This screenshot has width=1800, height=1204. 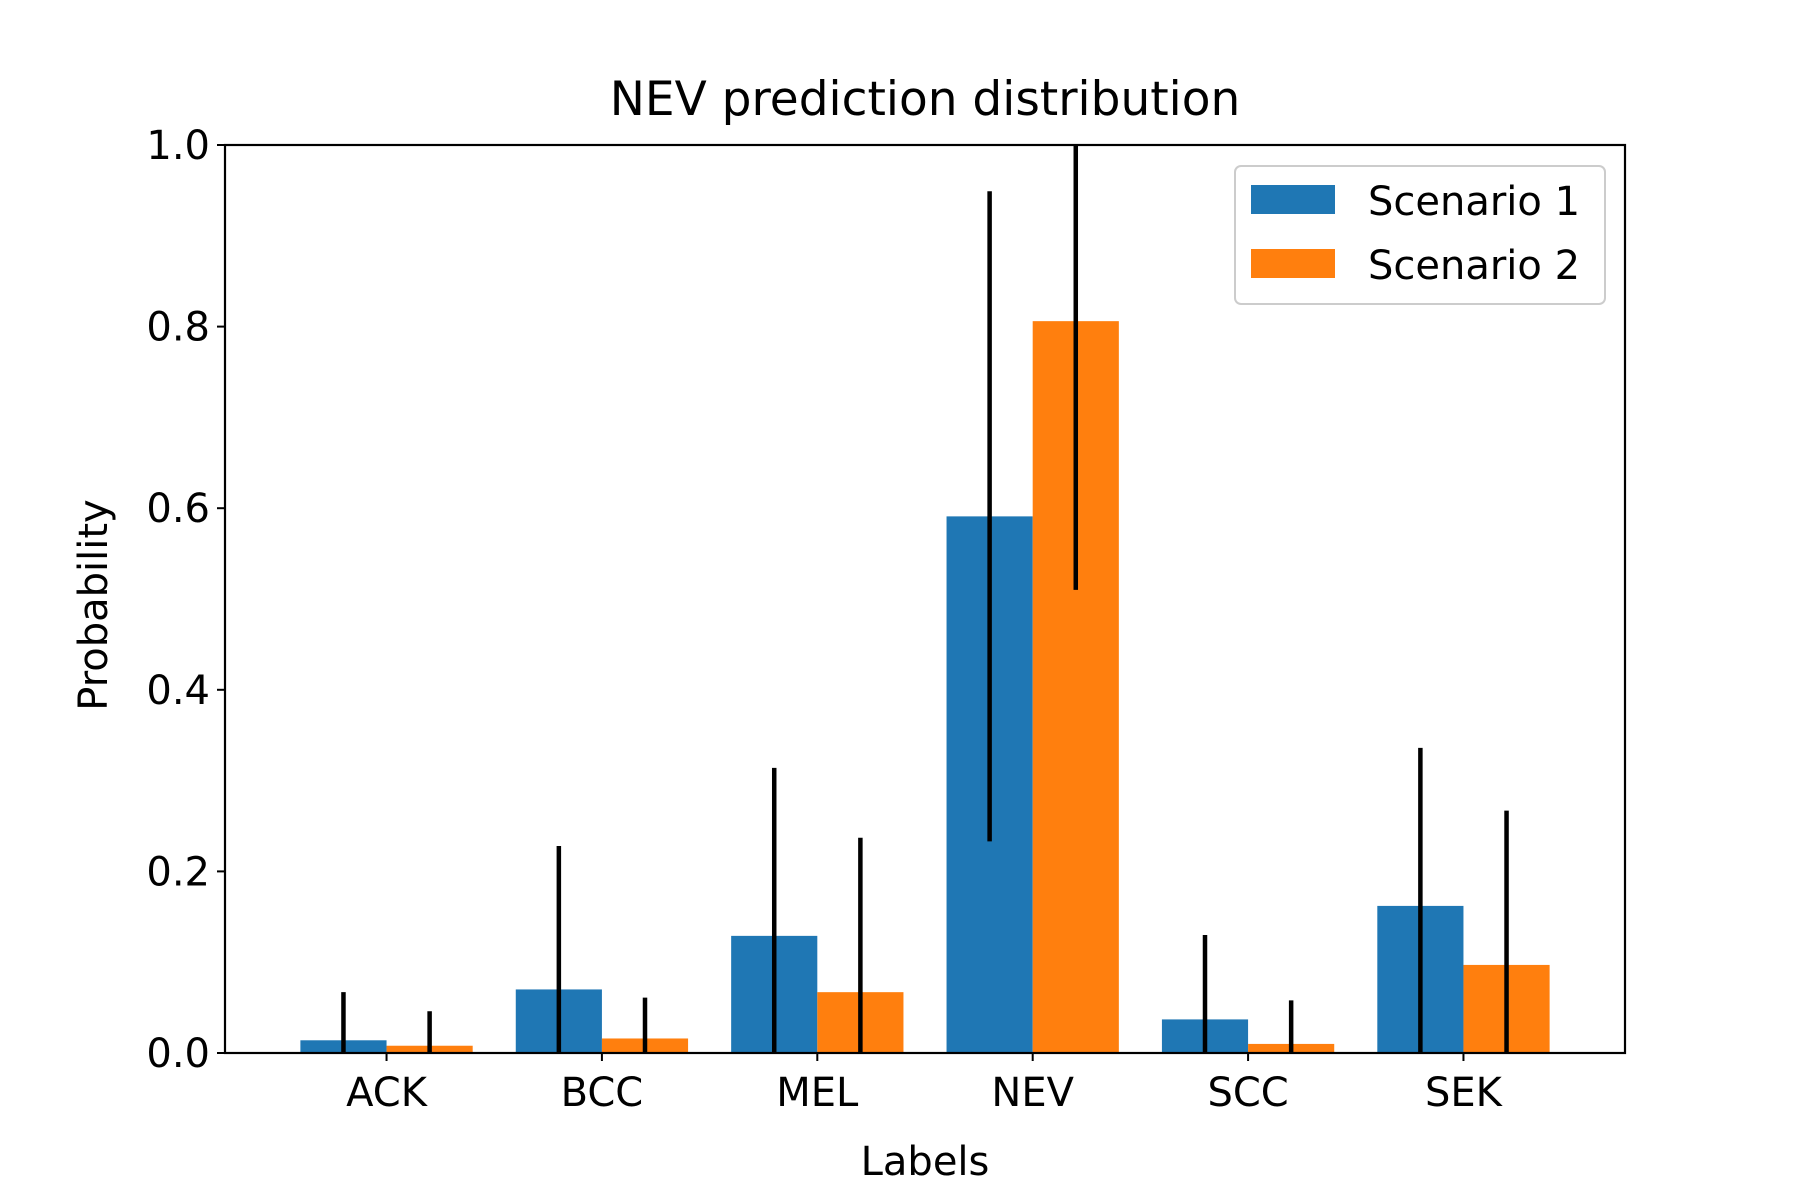 I want to click on y-tick-label-0.6: 0.6, so click(x=178, y=509).